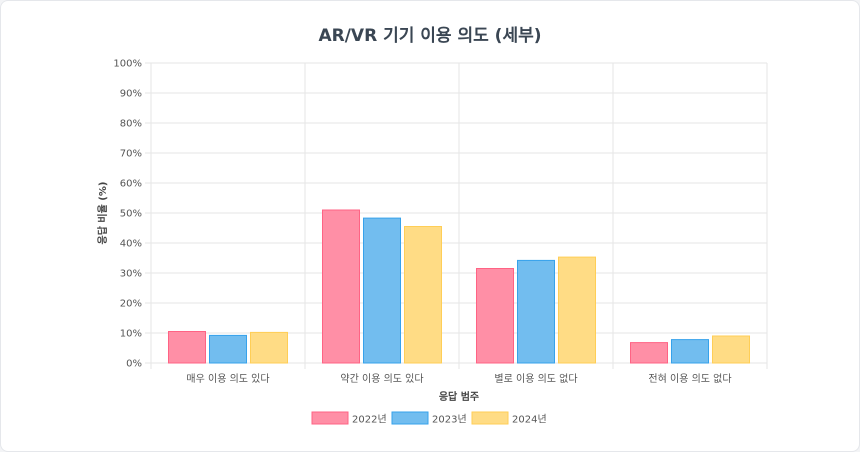 This screenshot has width=860, height=452. What do you see at coordinates (449, 420) in the screenshot?
I see `legend-label: 2023년` at bounding box center [449, 420].